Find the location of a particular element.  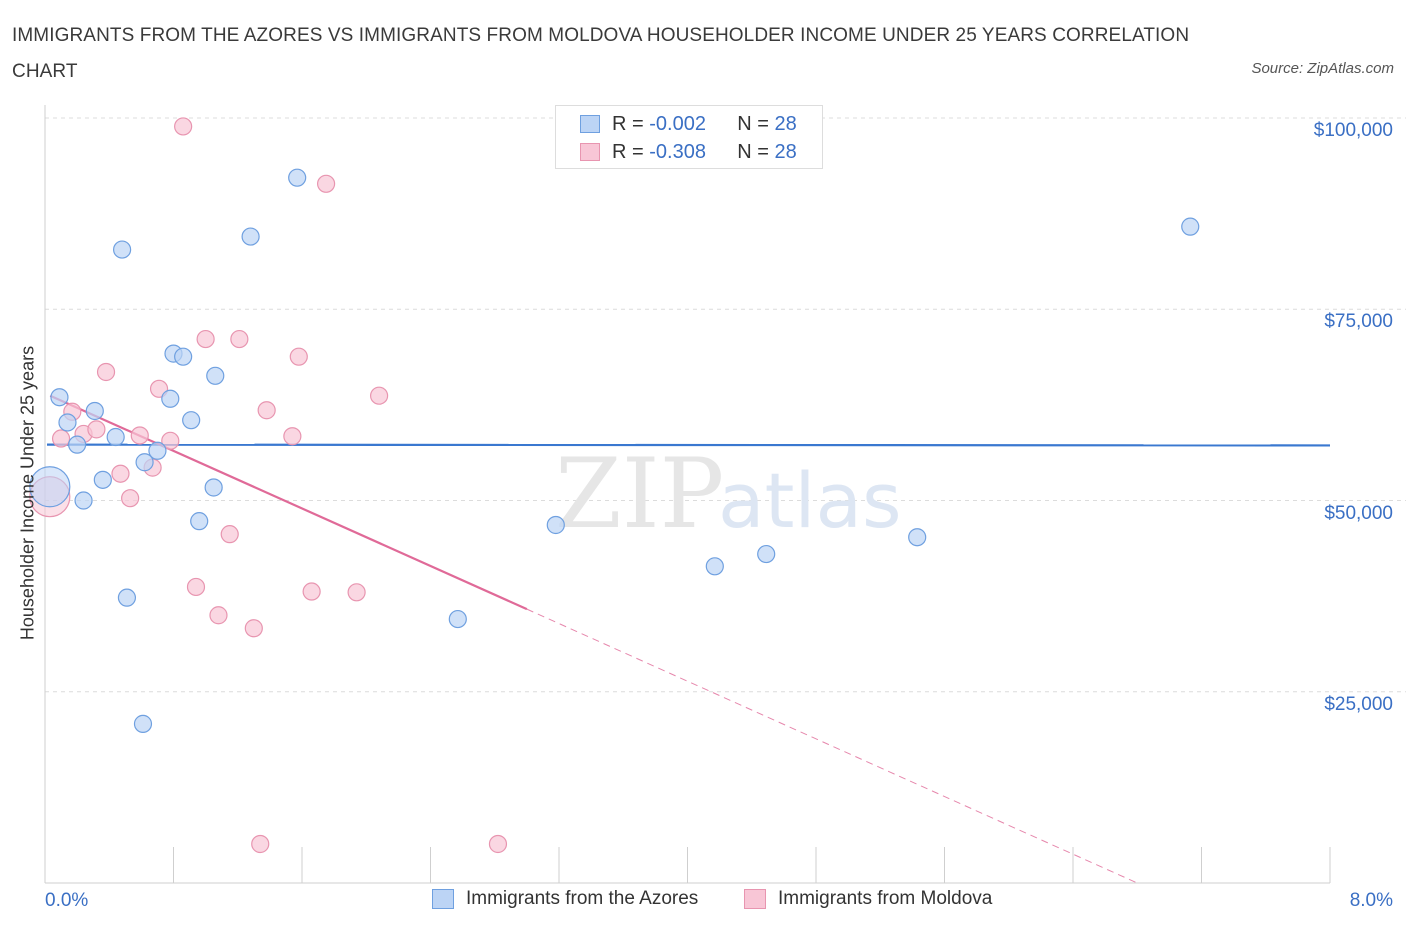

y-axis-label: Householder Income Under 25 years is located at coordinates (27, 493).